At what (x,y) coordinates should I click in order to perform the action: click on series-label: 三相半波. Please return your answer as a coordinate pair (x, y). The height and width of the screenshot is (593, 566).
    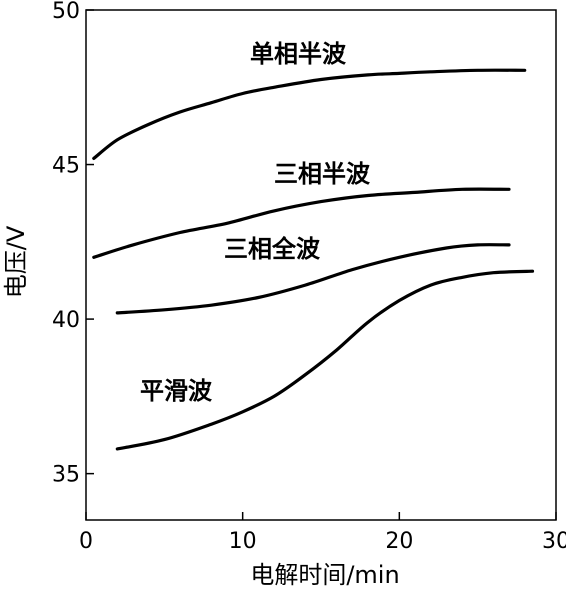
    Looking at the image, I should click on (322, 174).